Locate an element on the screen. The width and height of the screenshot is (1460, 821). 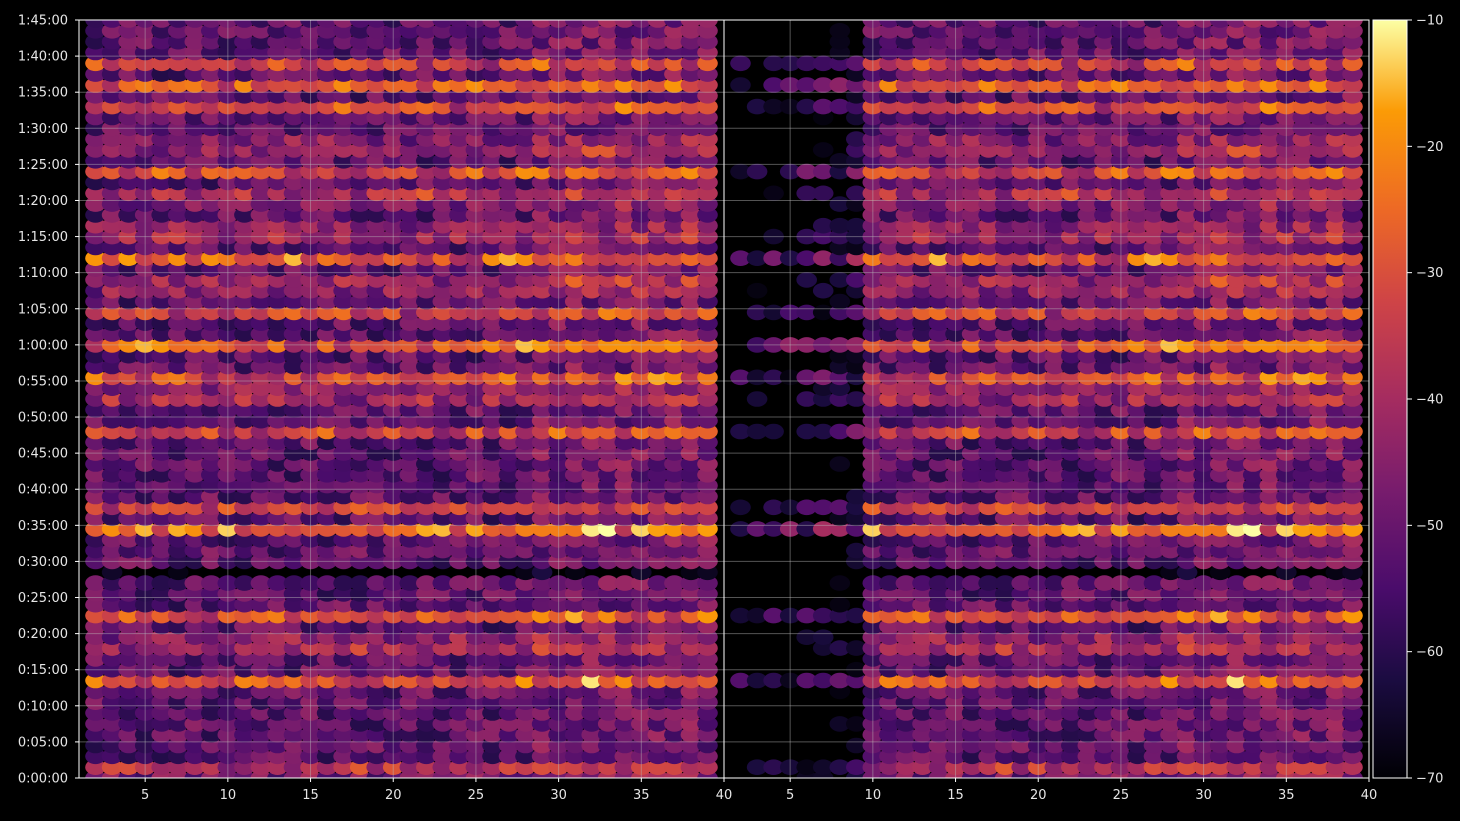
x-tick-label: 15 is located at coordinates (310, 795).